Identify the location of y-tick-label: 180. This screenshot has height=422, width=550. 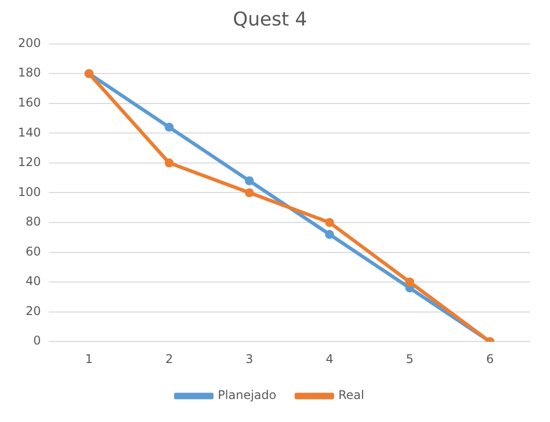
(29, 73).